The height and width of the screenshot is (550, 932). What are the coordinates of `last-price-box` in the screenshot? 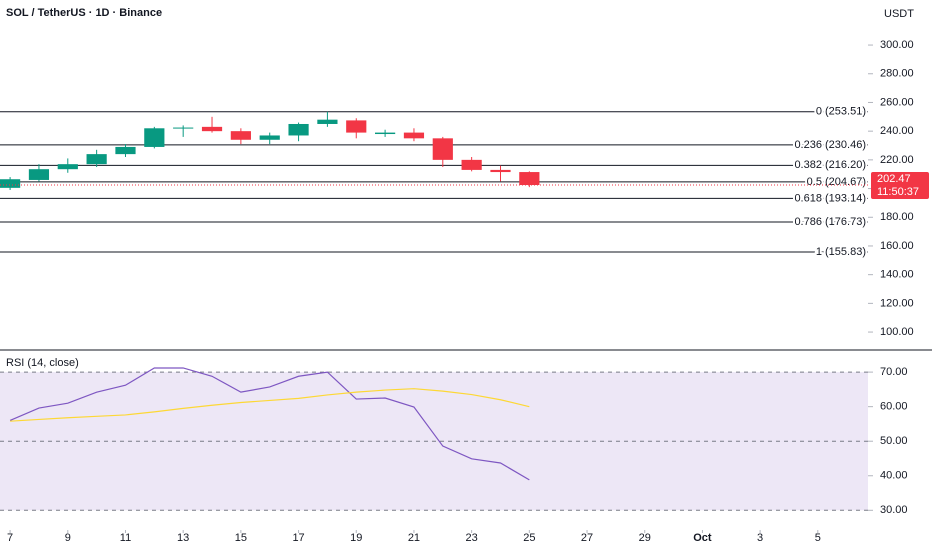 It's located at (900, 186).